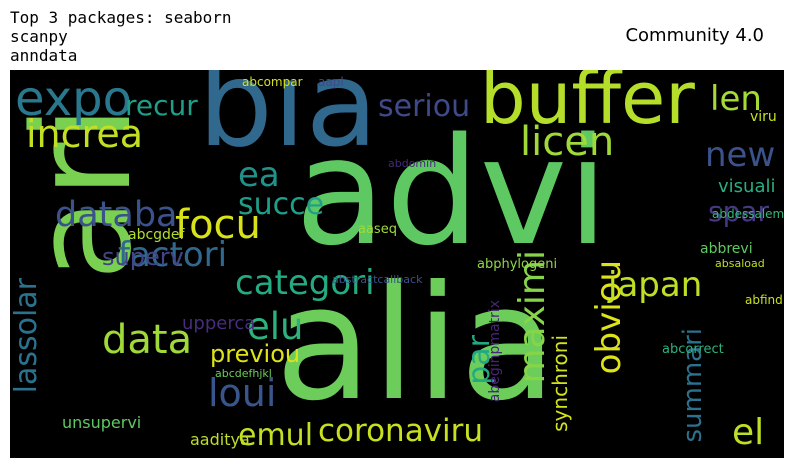 The image size is (794, 469). I want to click on word: upperca, so click(219, 323).